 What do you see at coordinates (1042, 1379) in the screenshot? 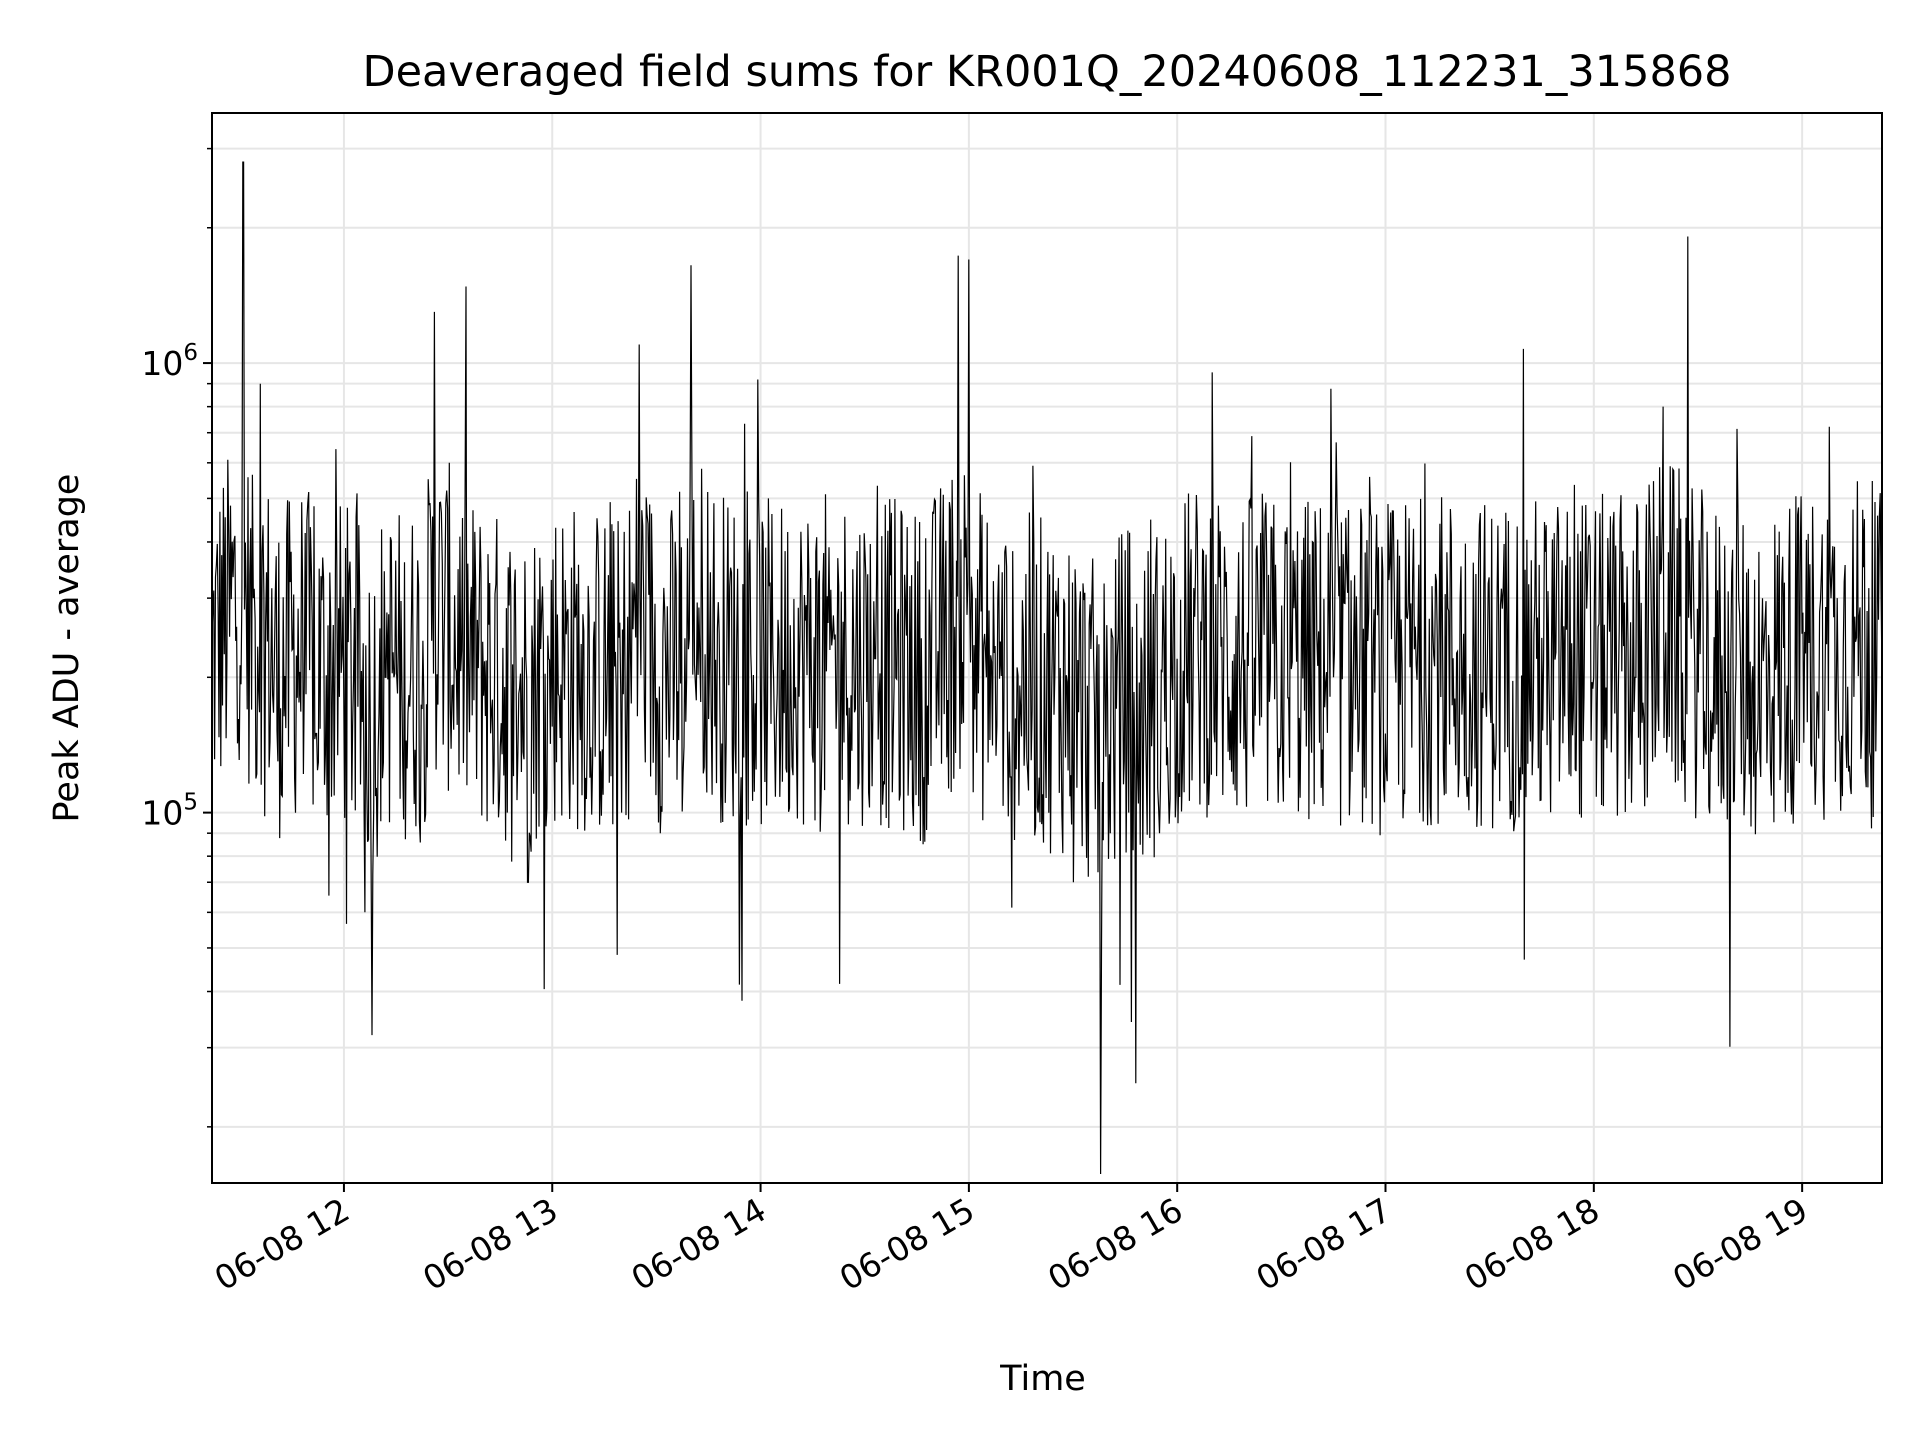
I see `x-axis-label: Time` at bounding box center [1042, 1379].